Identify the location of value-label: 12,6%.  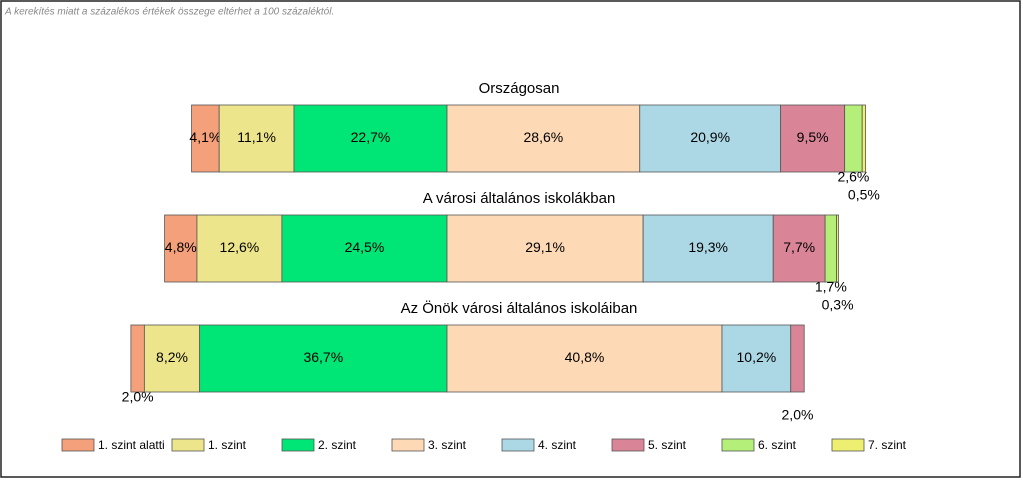
(240, 247).